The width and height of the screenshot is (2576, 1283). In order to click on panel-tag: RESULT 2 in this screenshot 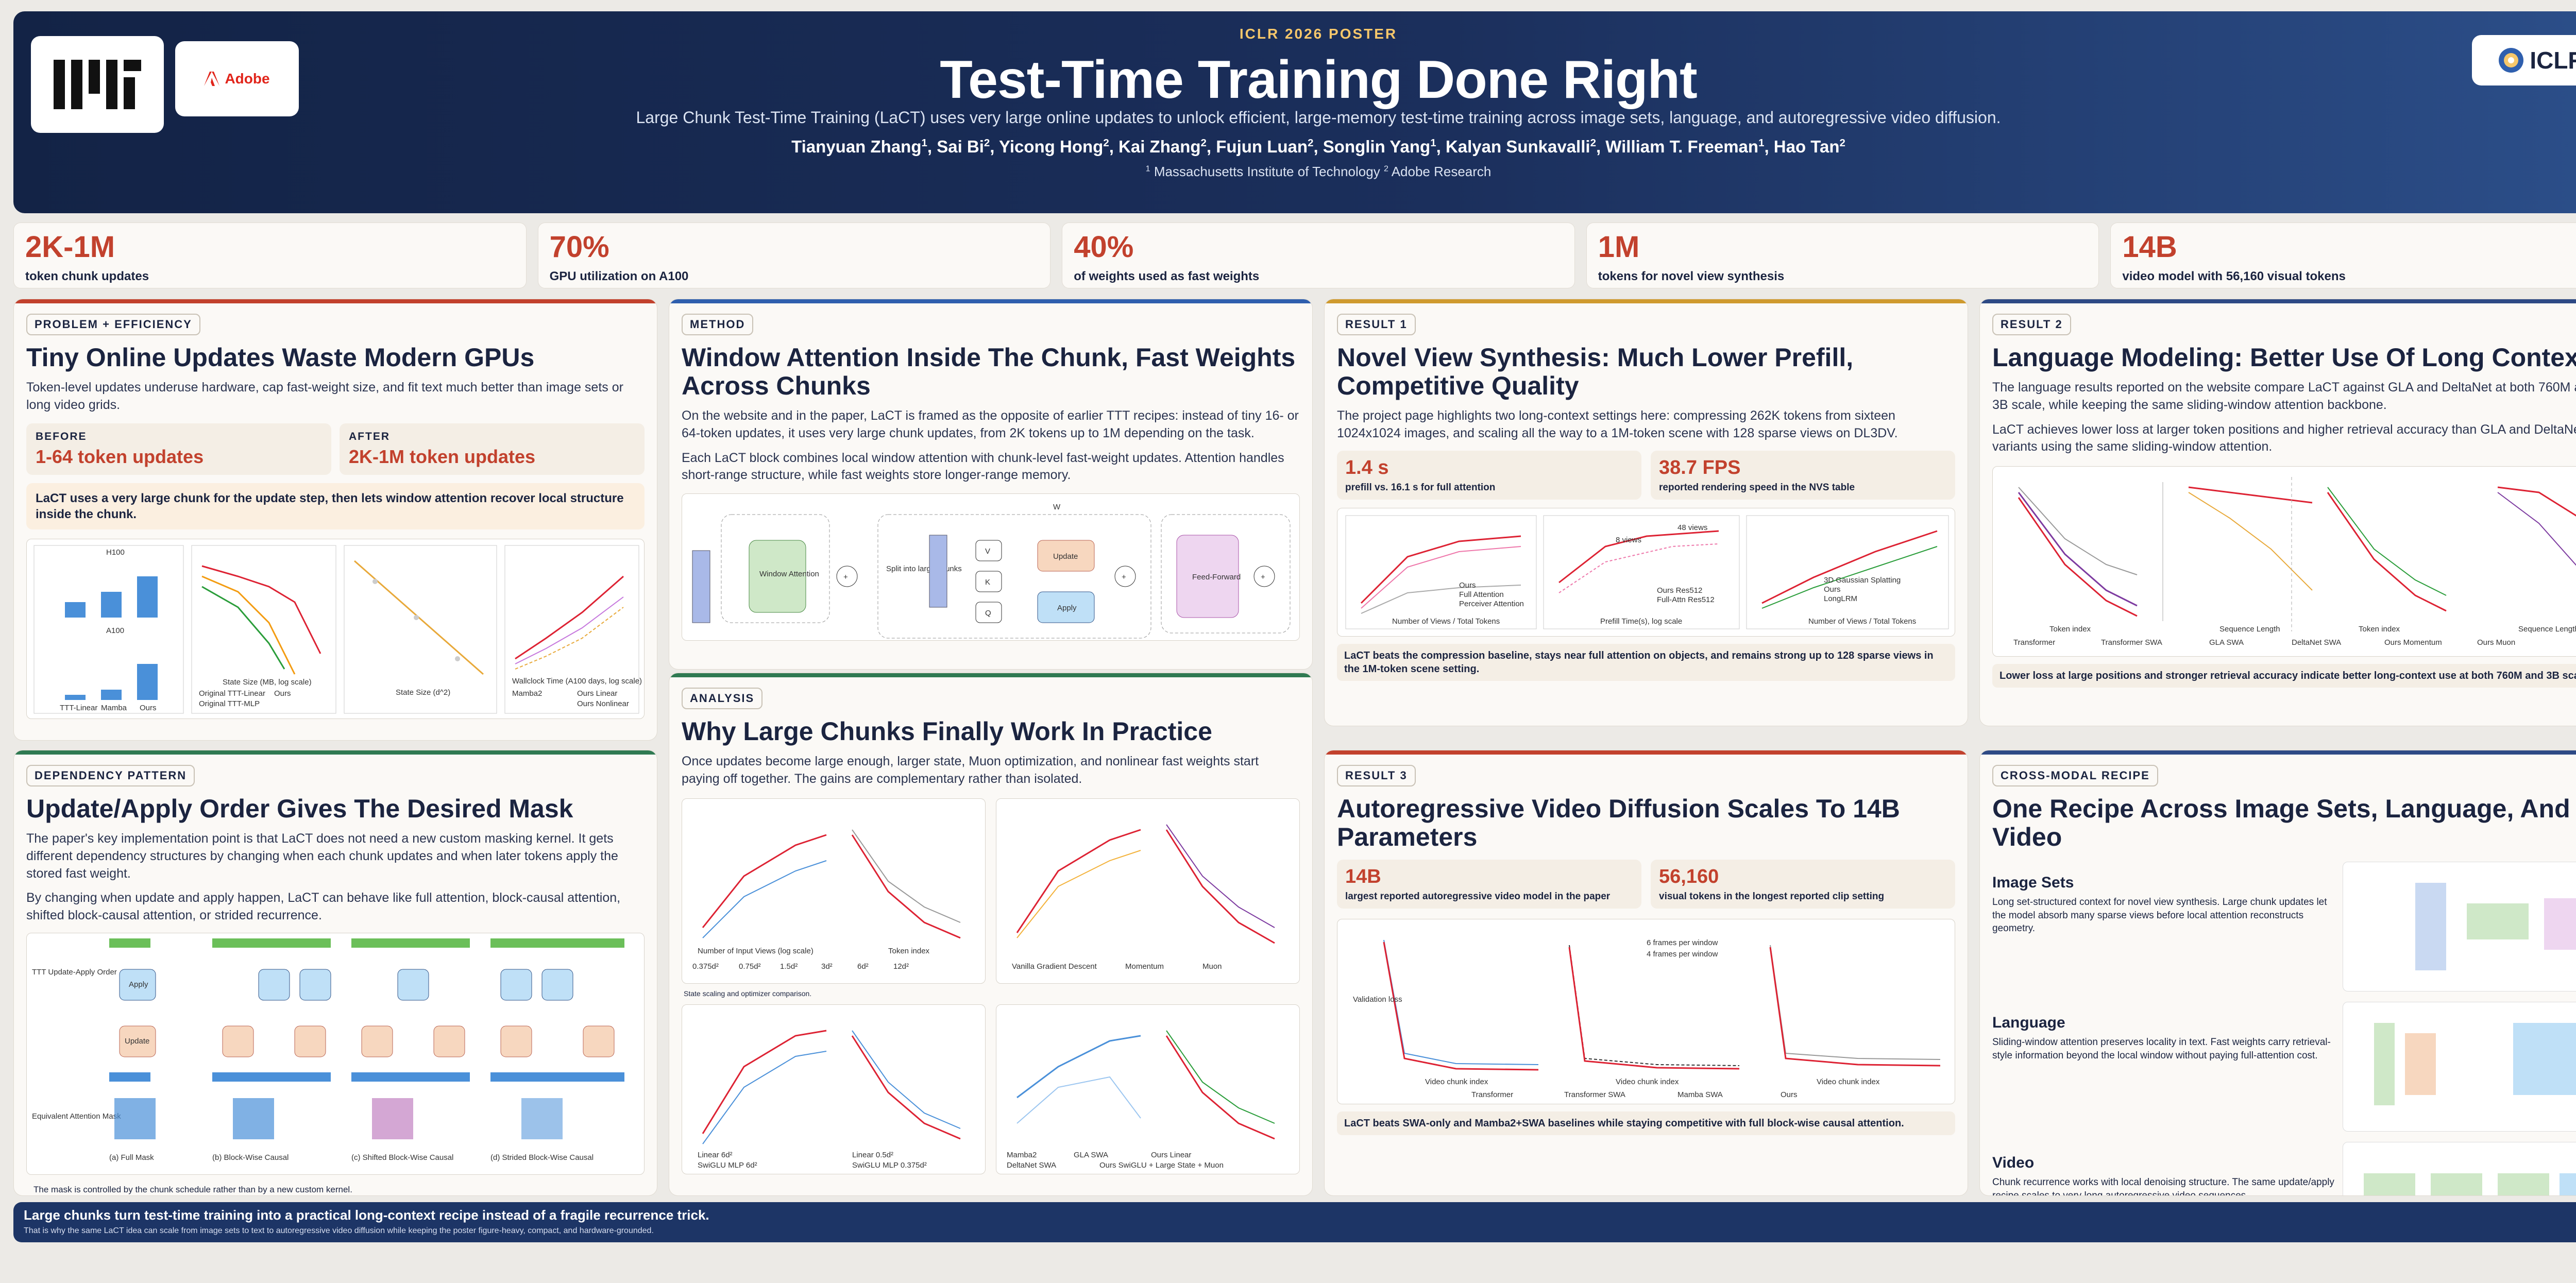, I will do `click(2031, 324)`.